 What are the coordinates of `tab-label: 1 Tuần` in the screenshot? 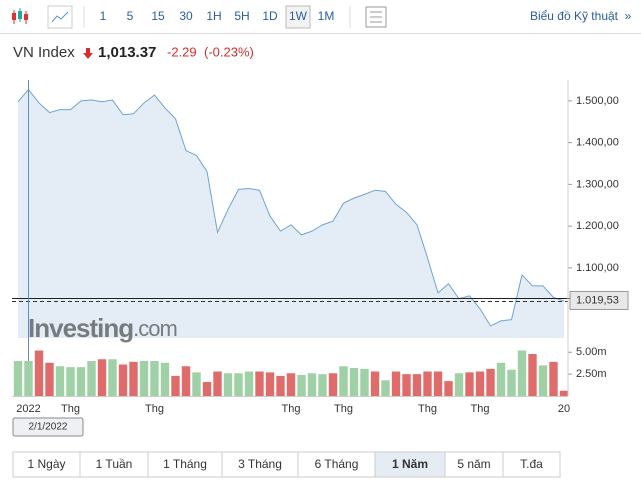 It's located at (114, 464).